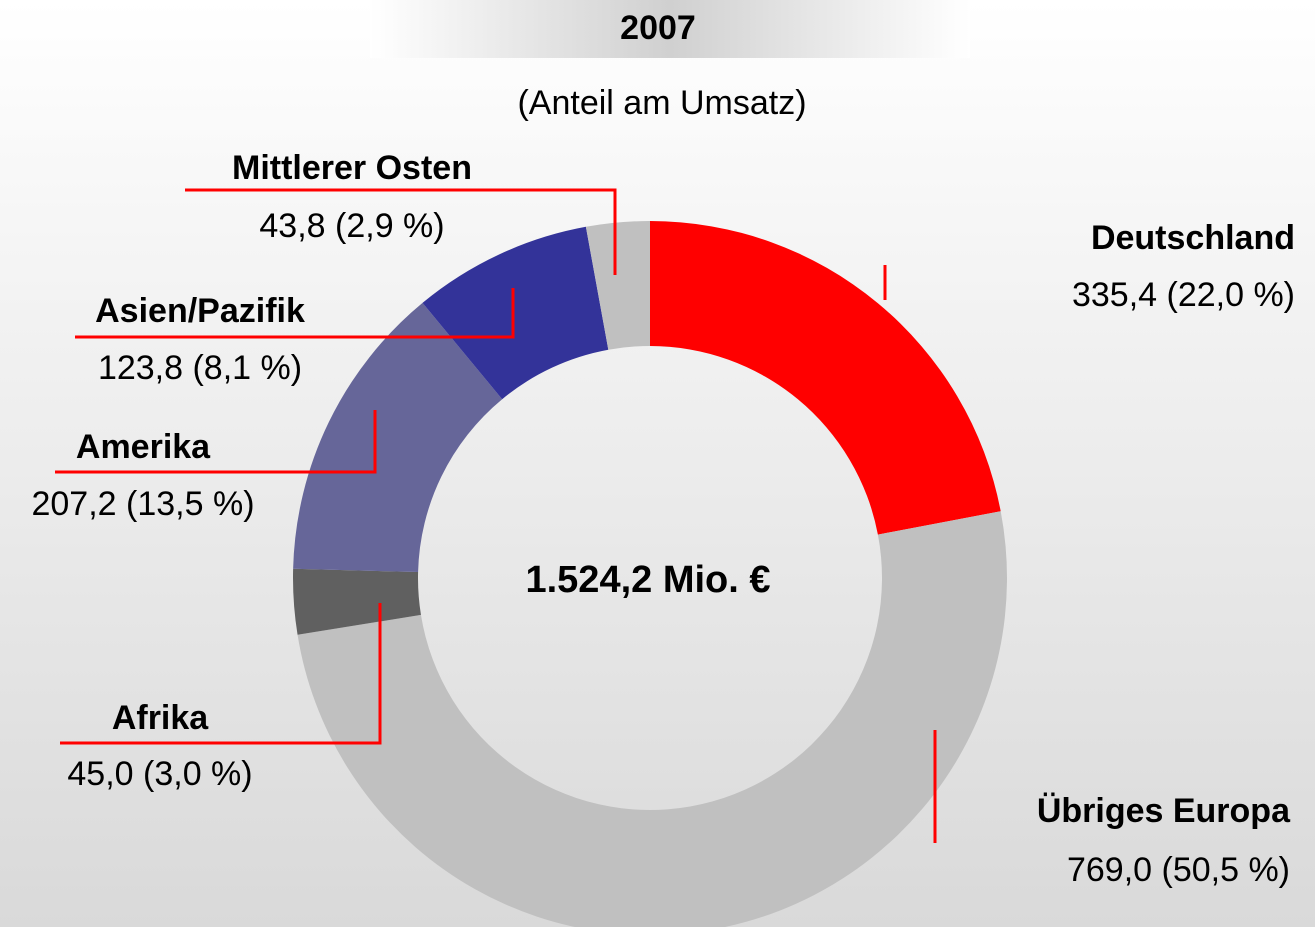 The height and width of the screenshot is (927, 1315). I want to click on category-label: Afrika, so click(160, 718).